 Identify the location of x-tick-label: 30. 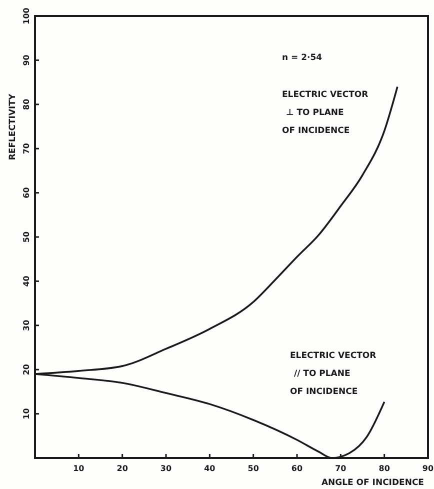
(166, 468).